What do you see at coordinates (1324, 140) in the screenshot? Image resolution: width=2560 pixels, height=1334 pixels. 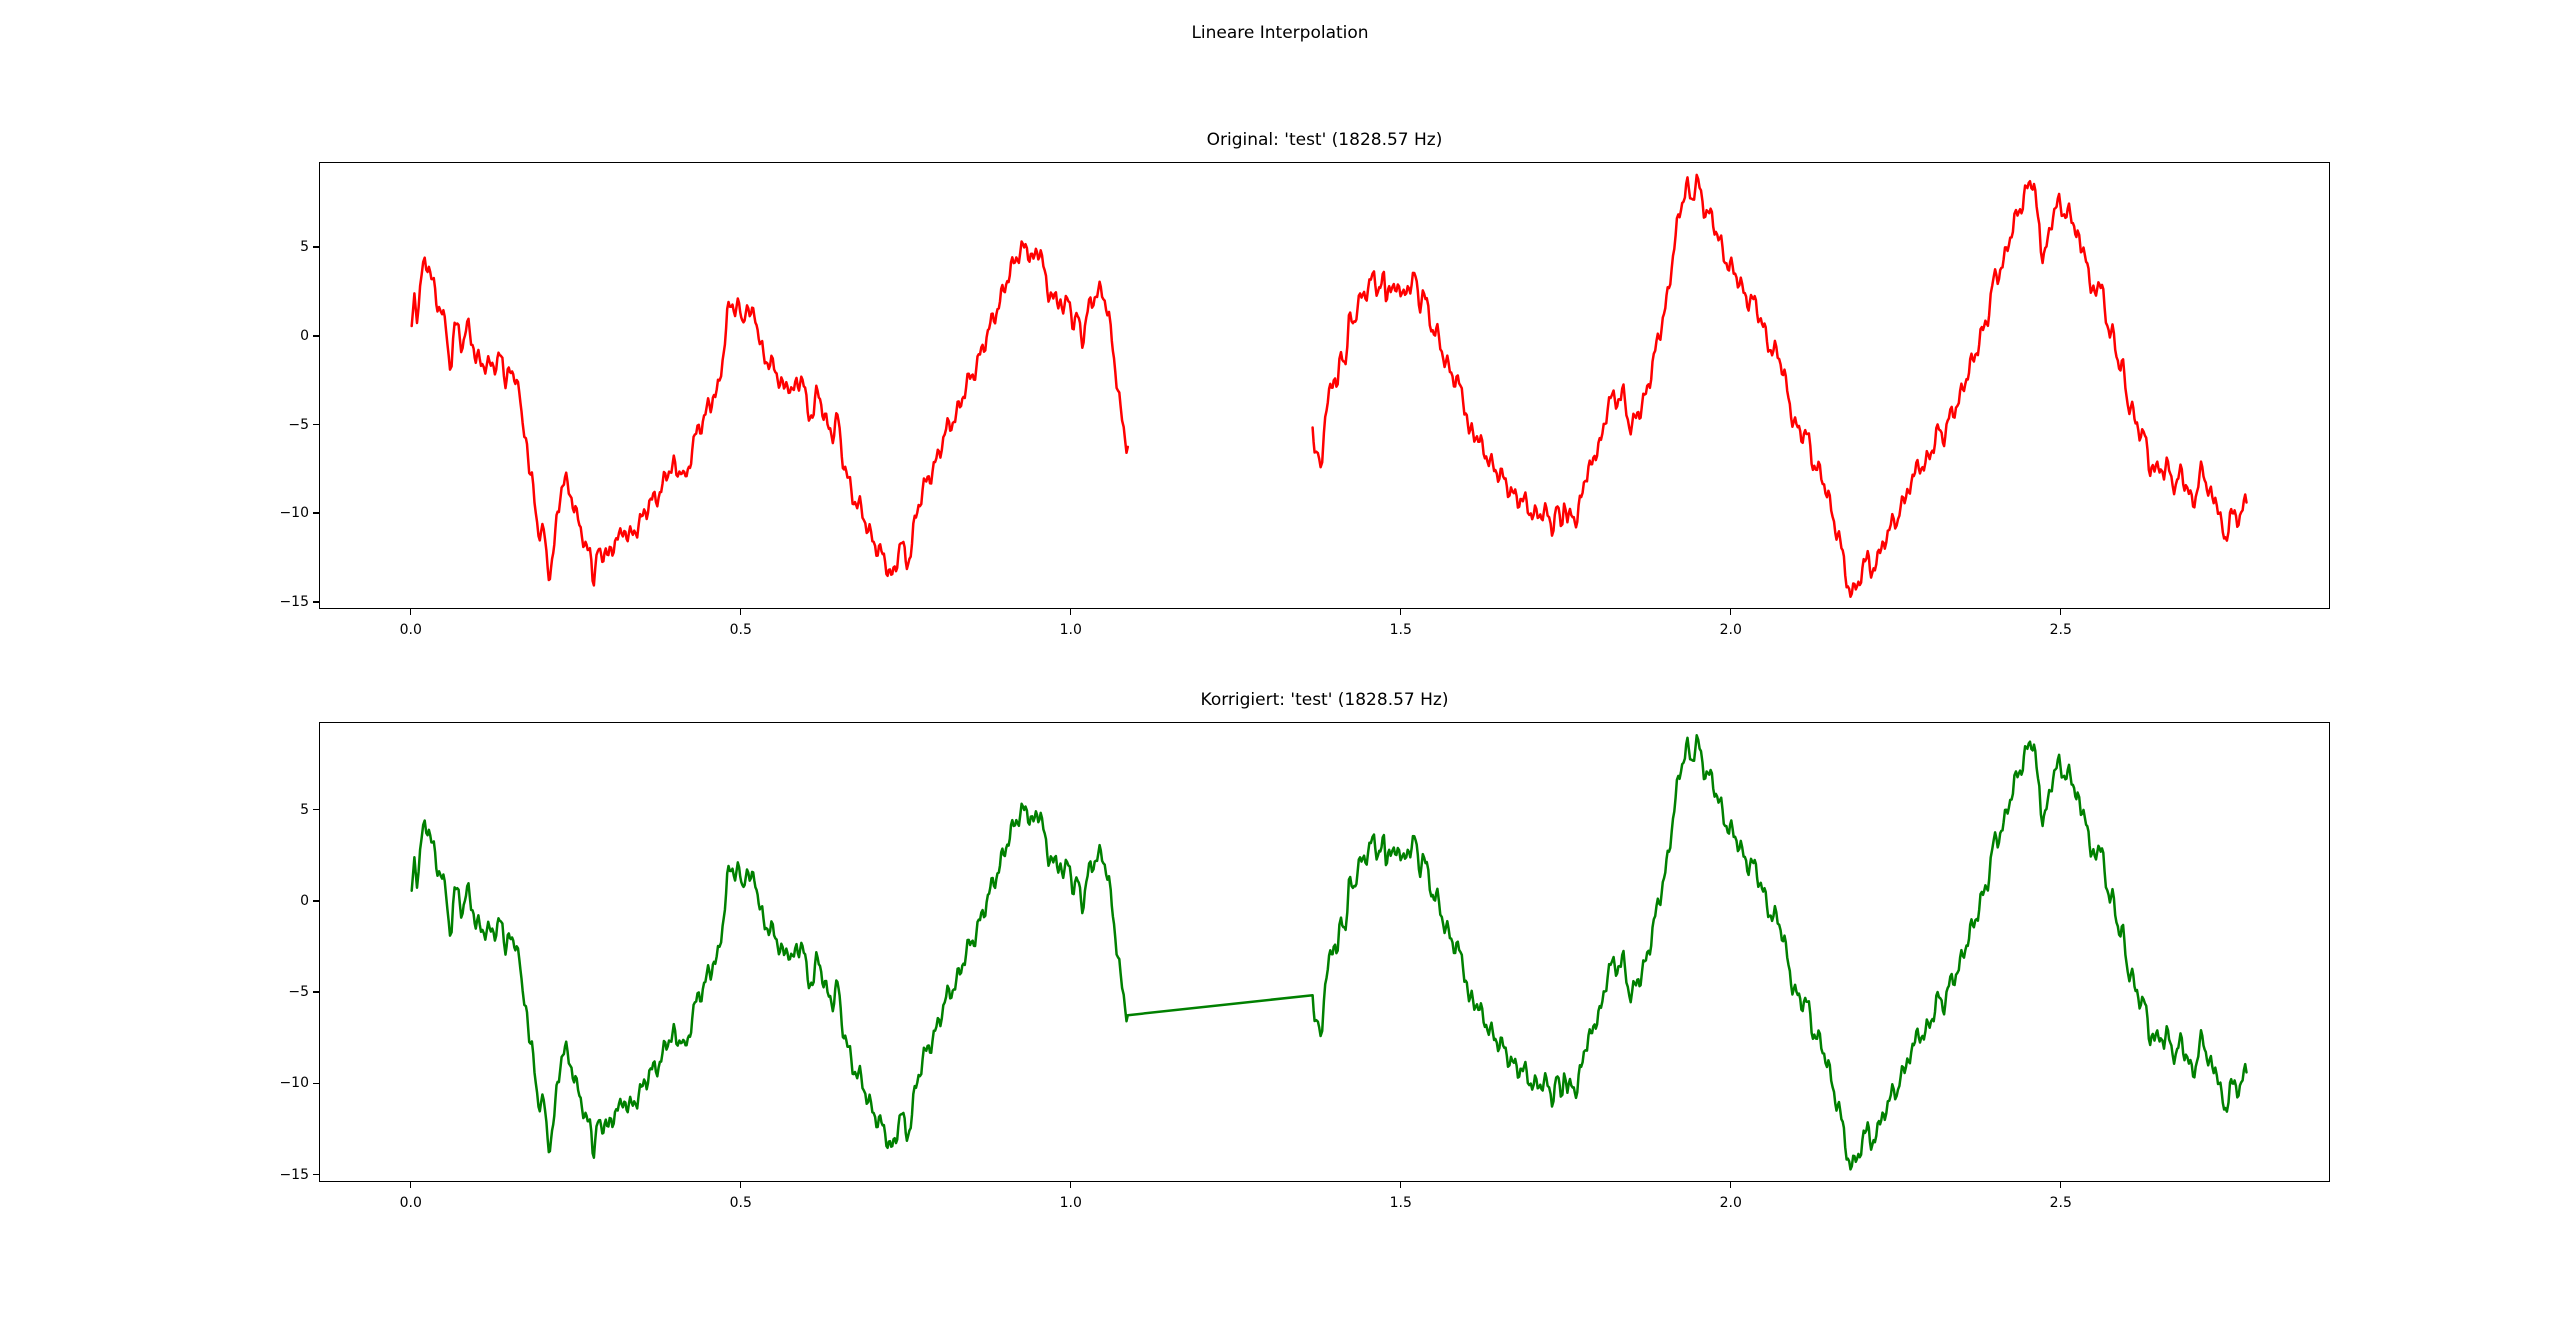 I see `subplot-original-title: Original: 'test' (1828.57 Hz)` at bounding box center [1324, 140].